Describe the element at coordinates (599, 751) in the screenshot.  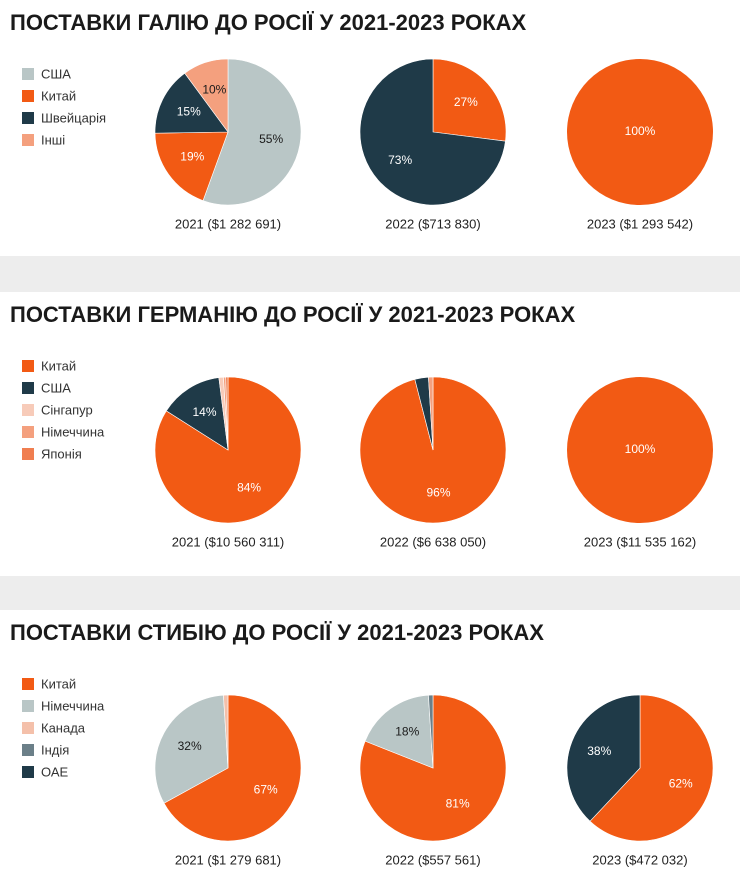
I see `data-label: 38%` at that location.